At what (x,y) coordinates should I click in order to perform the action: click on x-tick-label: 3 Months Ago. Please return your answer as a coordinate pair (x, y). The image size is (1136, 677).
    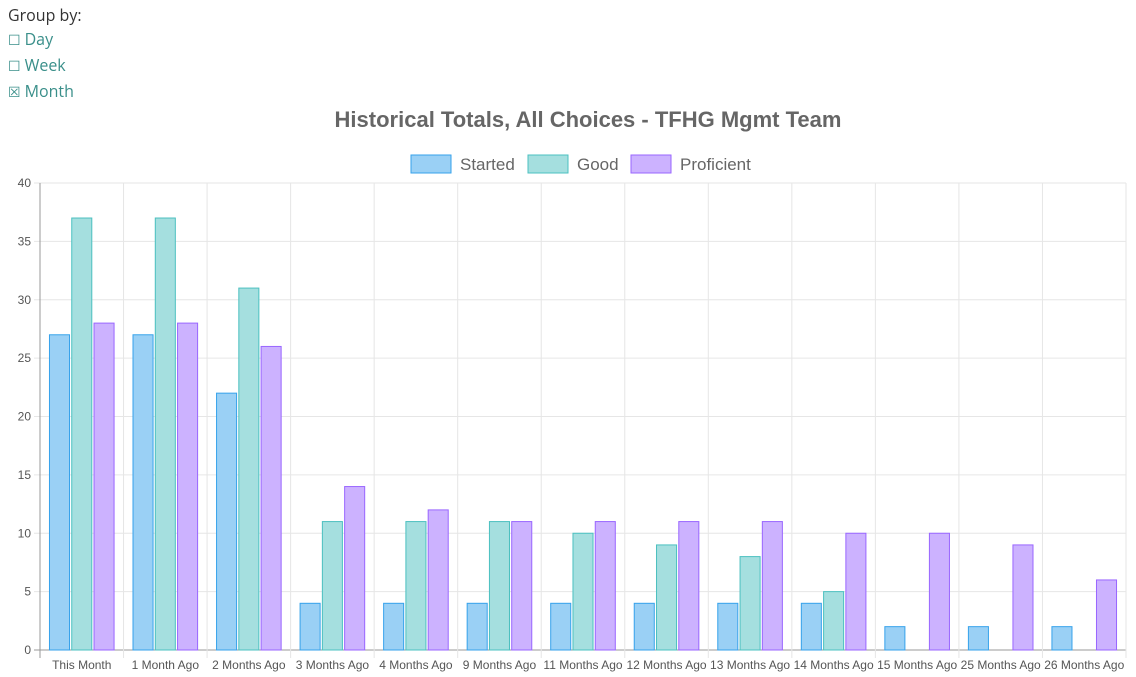
    Looking at the image, I should click on (333, 665).